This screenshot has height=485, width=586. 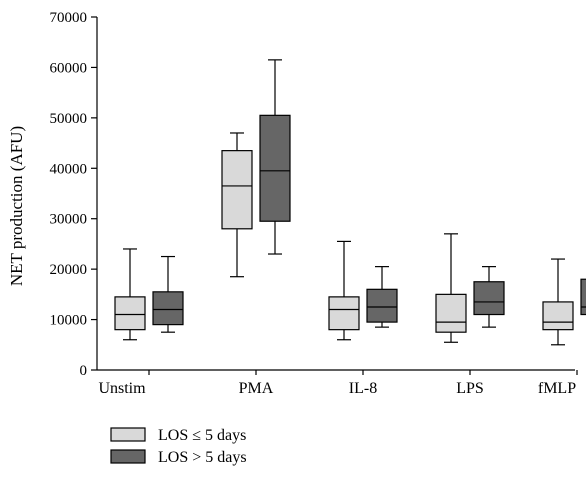 What do you see at coordinates (74, 194) in the screenshot?
I see `y-axis: 0 10000 20000 30000 40000 50000 60000 70000` at bounding box center [74, 194].